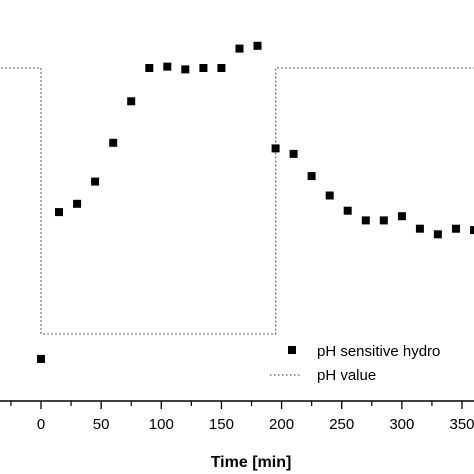 The height and width of the screenshot is (474, 474). Describe the element at coordinates (251, 462) in the screenshot. I see `x-axis-title: Time [min]` at that location.